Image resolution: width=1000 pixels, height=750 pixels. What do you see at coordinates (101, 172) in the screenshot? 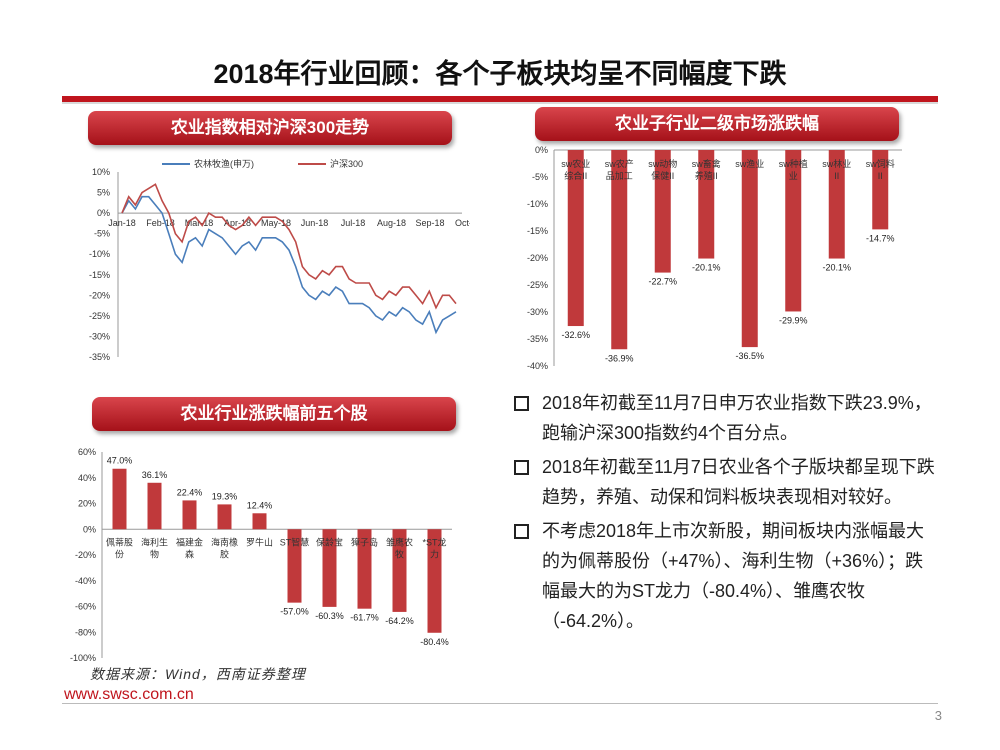
I see `y-tick-label: 10%` at bounding box center [101, 172].